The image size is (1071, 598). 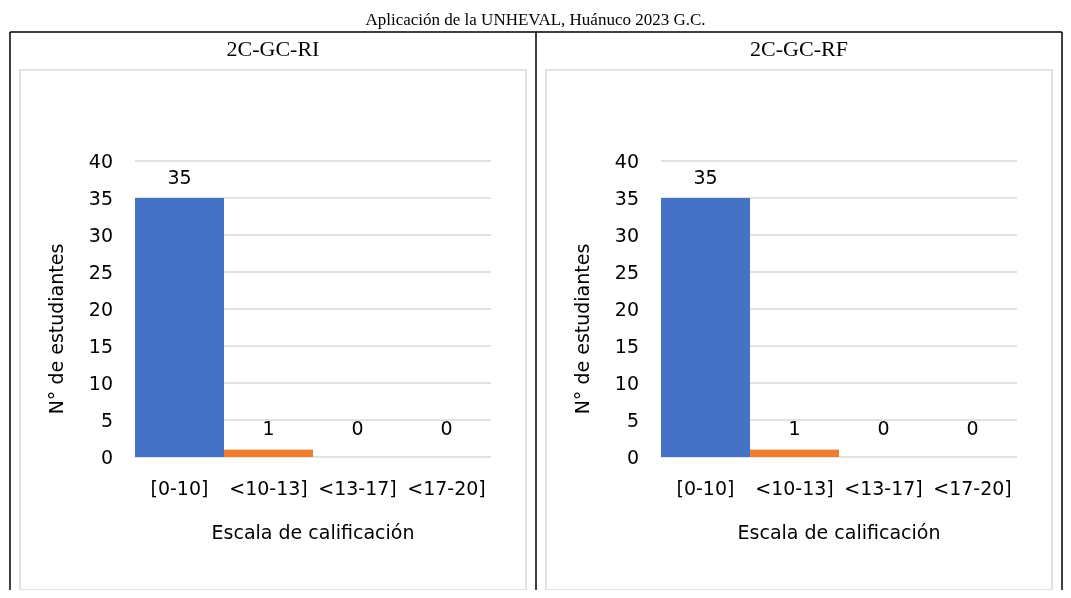 I want to click on text: Aplicación de la UNHEVAL, Huánuco 2023 G.C., so click(x=535, y=19).